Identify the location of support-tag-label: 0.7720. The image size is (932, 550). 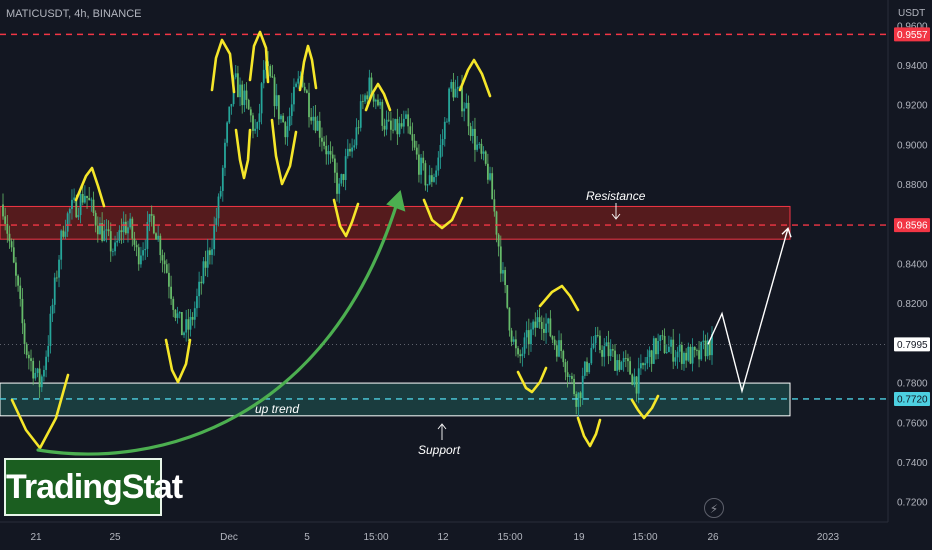
(912, 399).